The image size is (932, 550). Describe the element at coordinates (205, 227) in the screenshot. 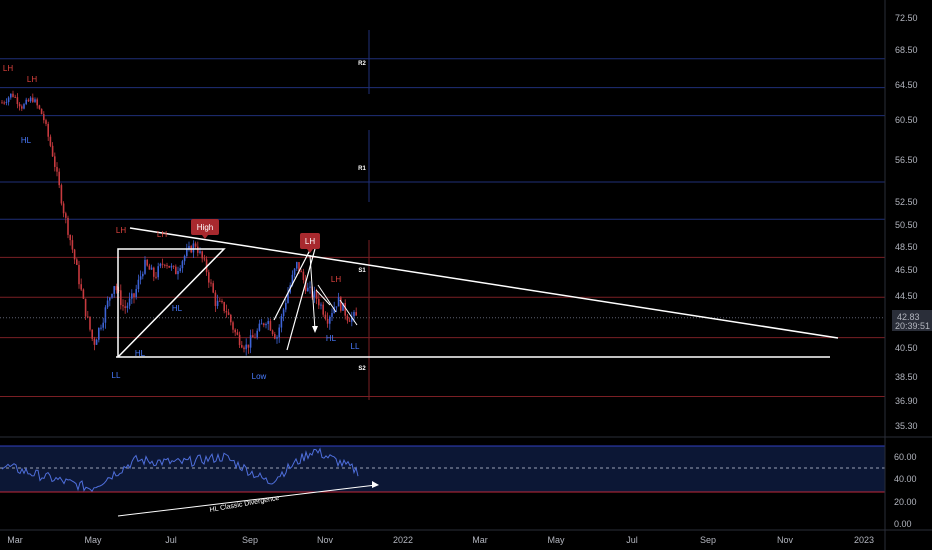

I see `pattern-tag-label: High` at that location.